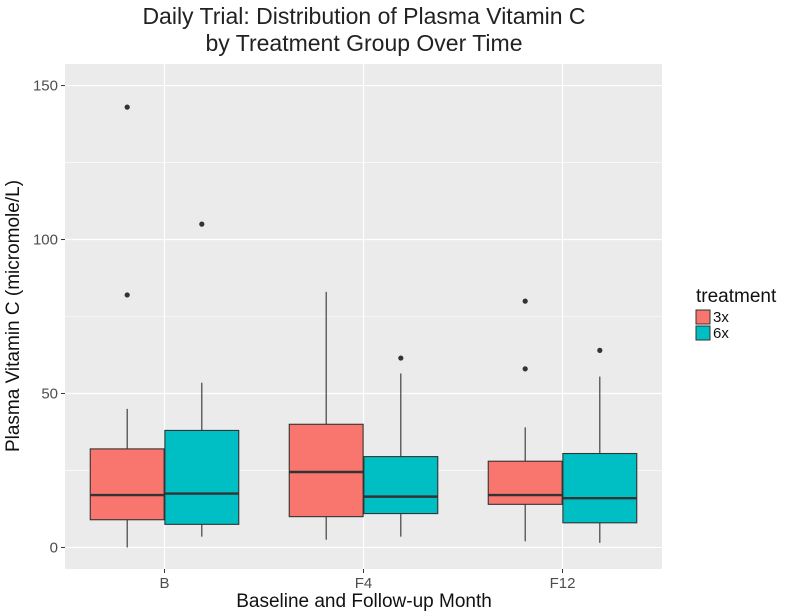 The width and height of the screenshot is (787, 616). I want to click on x-tick-label: B, so click(164, 583).